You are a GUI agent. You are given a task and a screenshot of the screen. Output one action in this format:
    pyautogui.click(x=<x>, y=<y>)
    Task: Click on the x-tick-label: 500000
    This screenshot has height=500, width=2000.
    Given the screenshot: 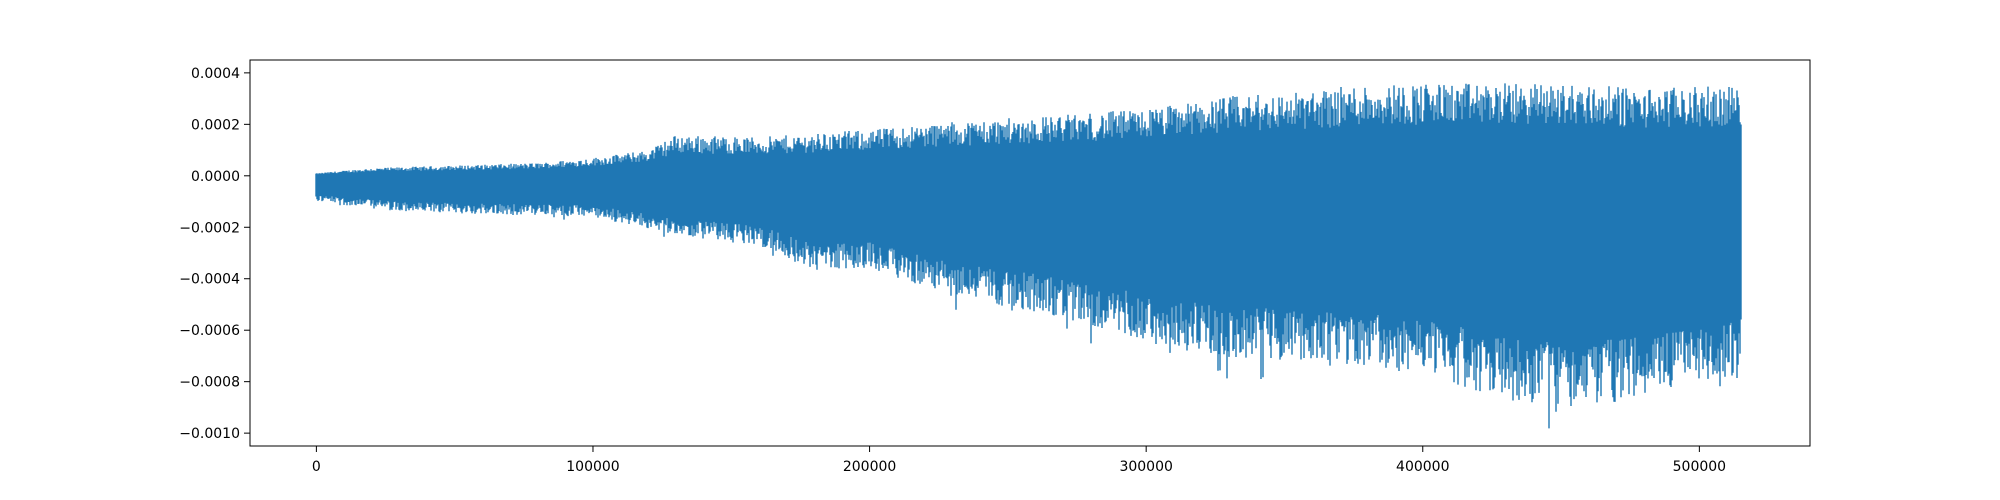 What is the action you would take?
    pyautogui.click(x=1699, y=467)
    